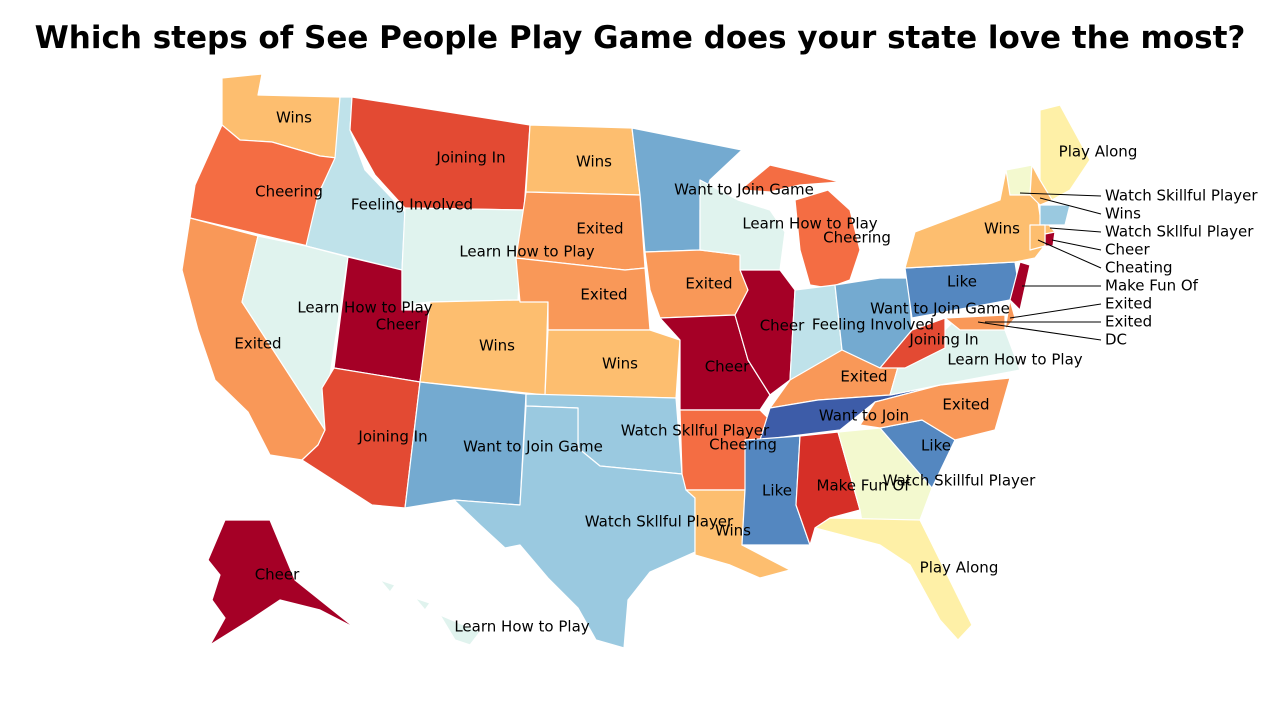 This screenshot has height=720, width=1280. I want to click on state-label-mt: Joining In, so click(470, 158).